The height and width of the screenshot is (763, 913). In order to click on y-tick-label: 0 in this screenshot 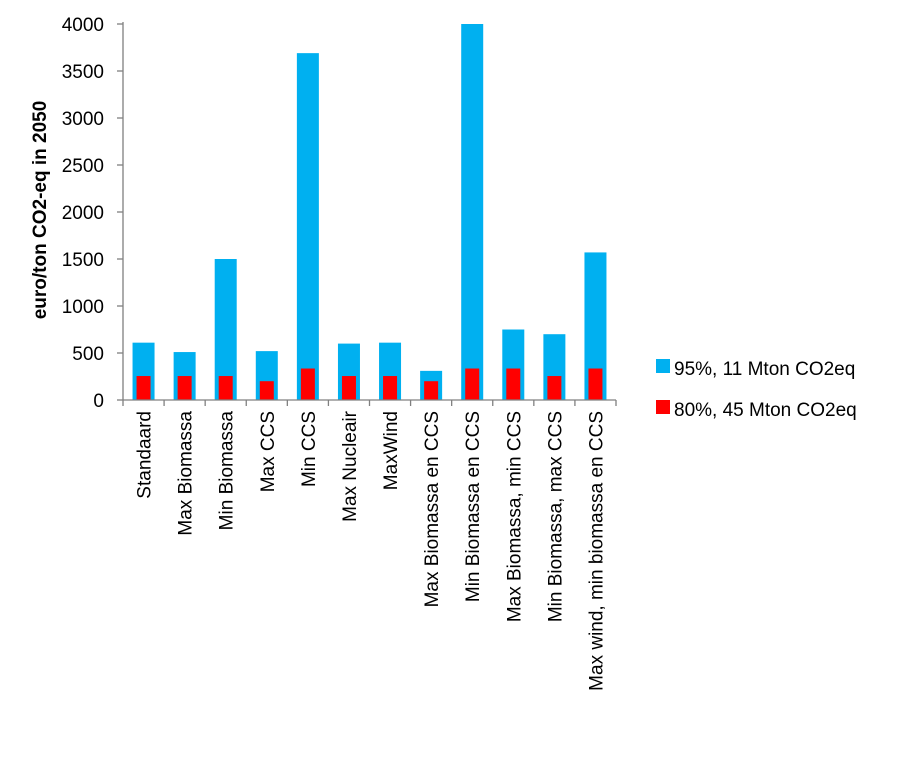, I will do `click(98, 401)`.